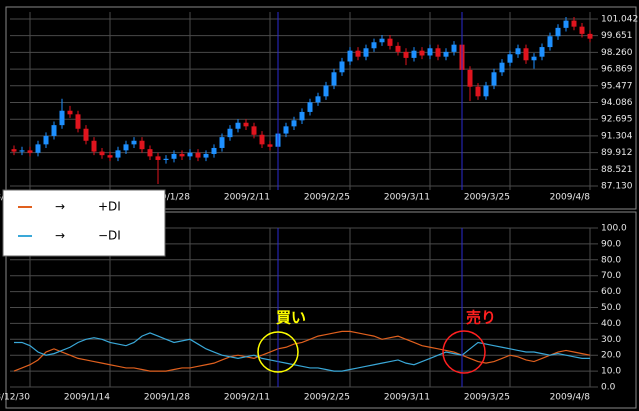 This screenshot has height=411, width=639. I want to click on x-tick-label: 2009/1/14, so click(87, 398).